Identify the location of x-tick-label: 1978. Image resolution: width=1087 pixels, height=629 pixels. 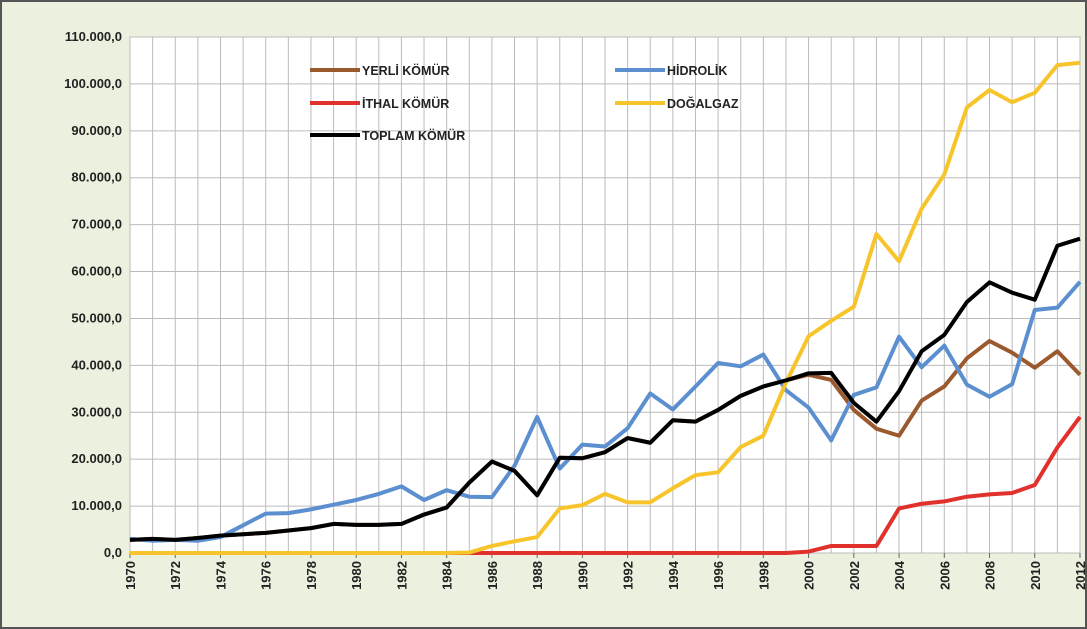
(311, 575).